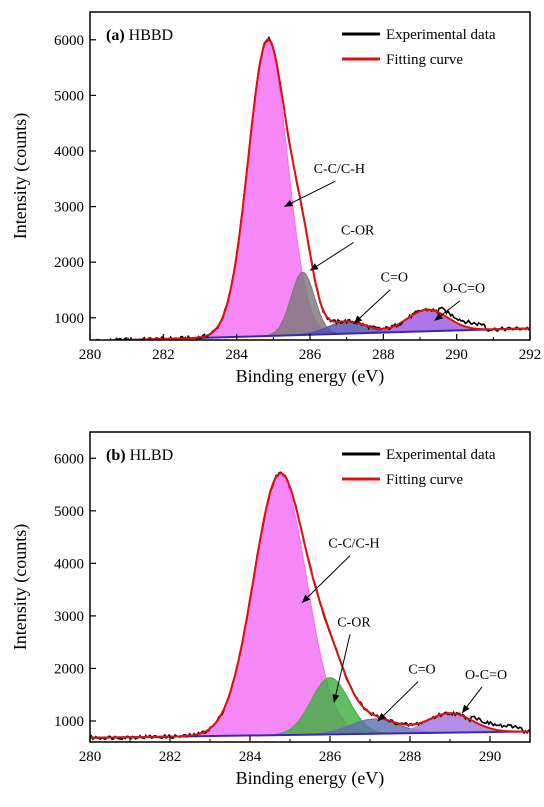 The height and width of the screenshot is (807, 544). Describe the element at coordinates (152, 455) in the screenshot. I see `panel-sample-name: HLBD` at that location.